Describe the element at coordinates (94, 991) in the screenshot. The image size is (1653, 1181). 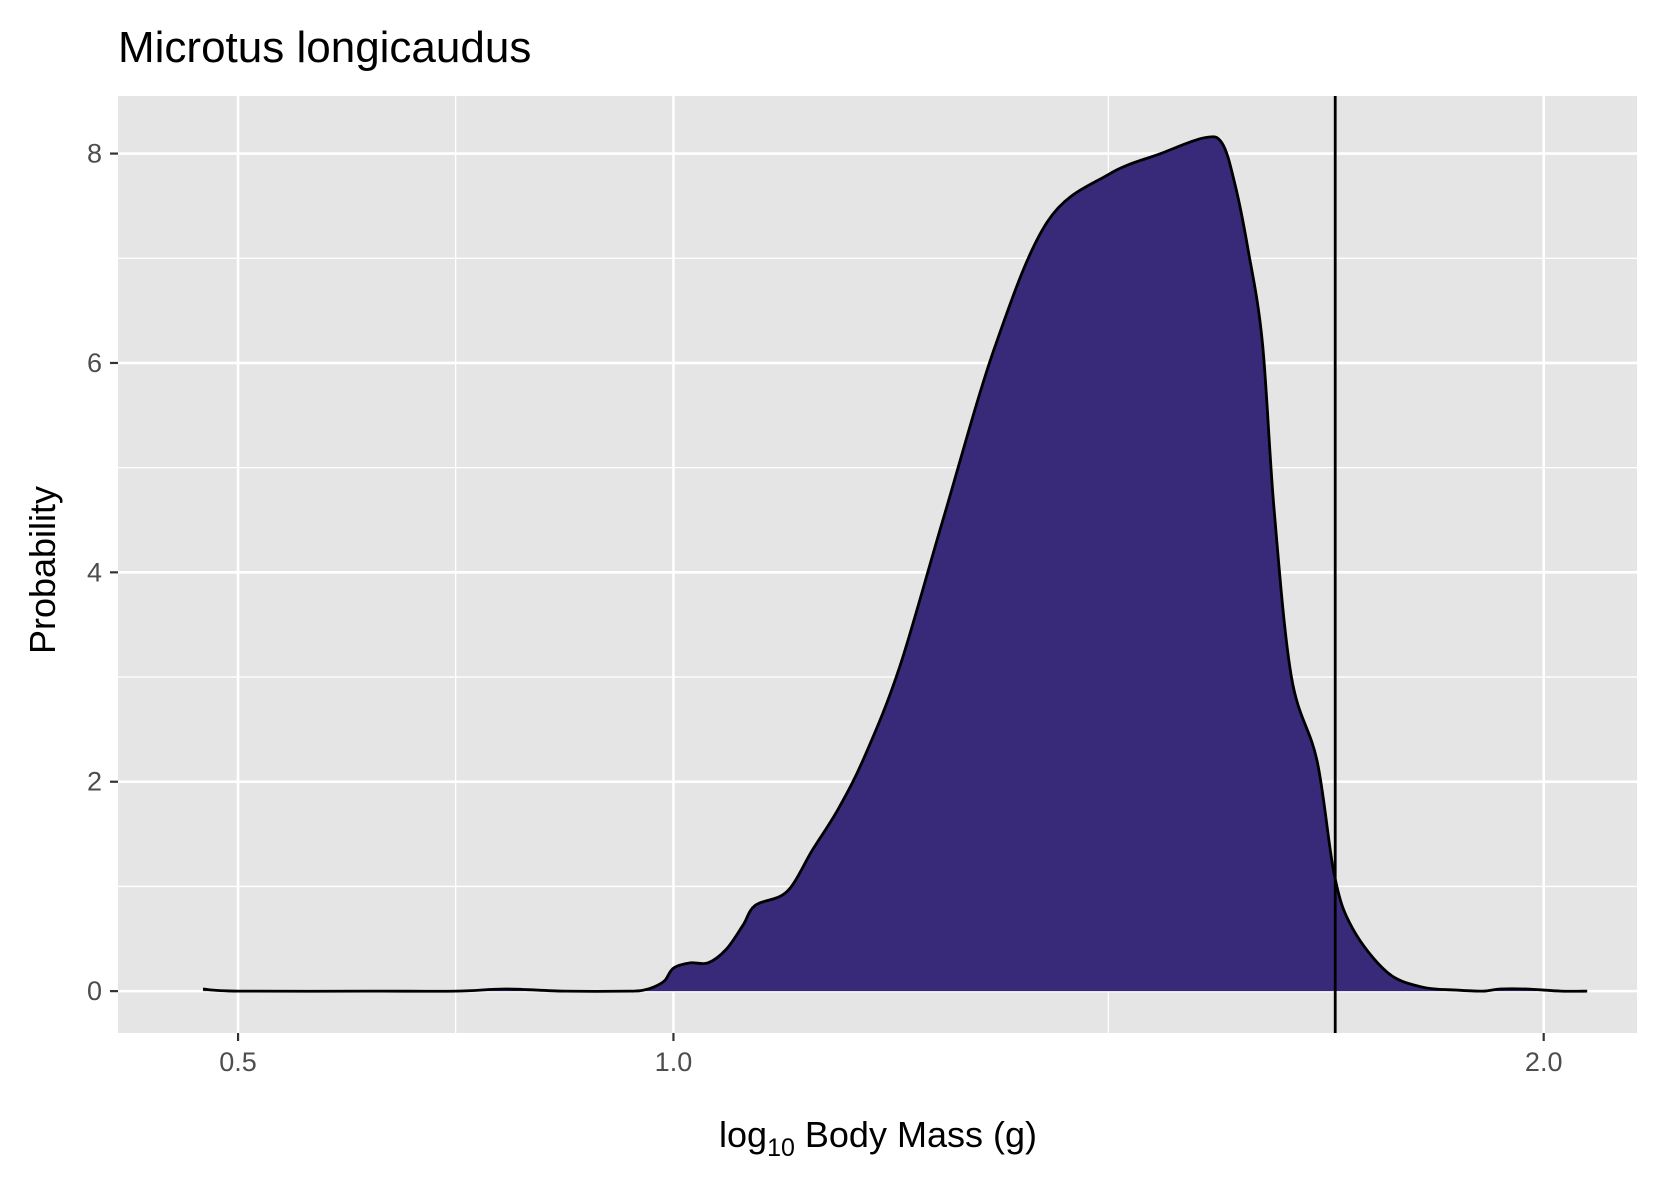
I see `y-tick-label: 0` at that location.